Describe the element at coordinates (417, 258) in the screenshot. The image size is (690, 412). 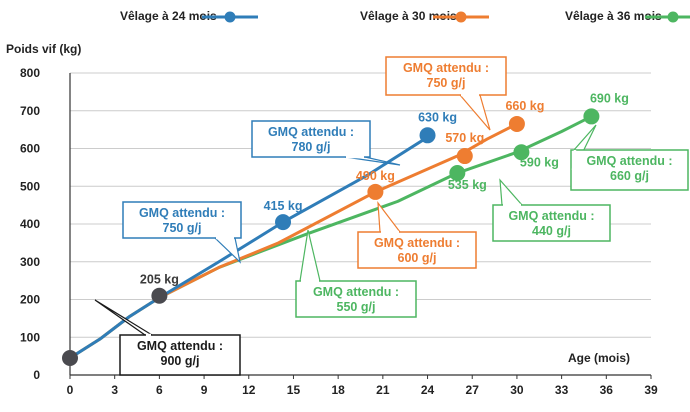
I see `callout-text: 600 g/j` at that location.